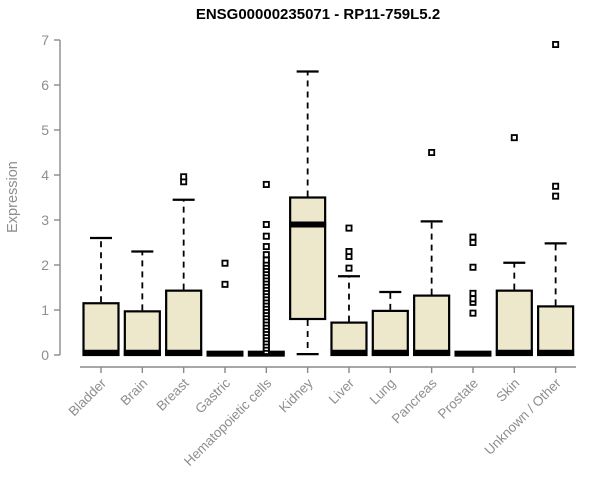  I want to click on x-tick-label-gastric: Gastric, so click(212, 395).